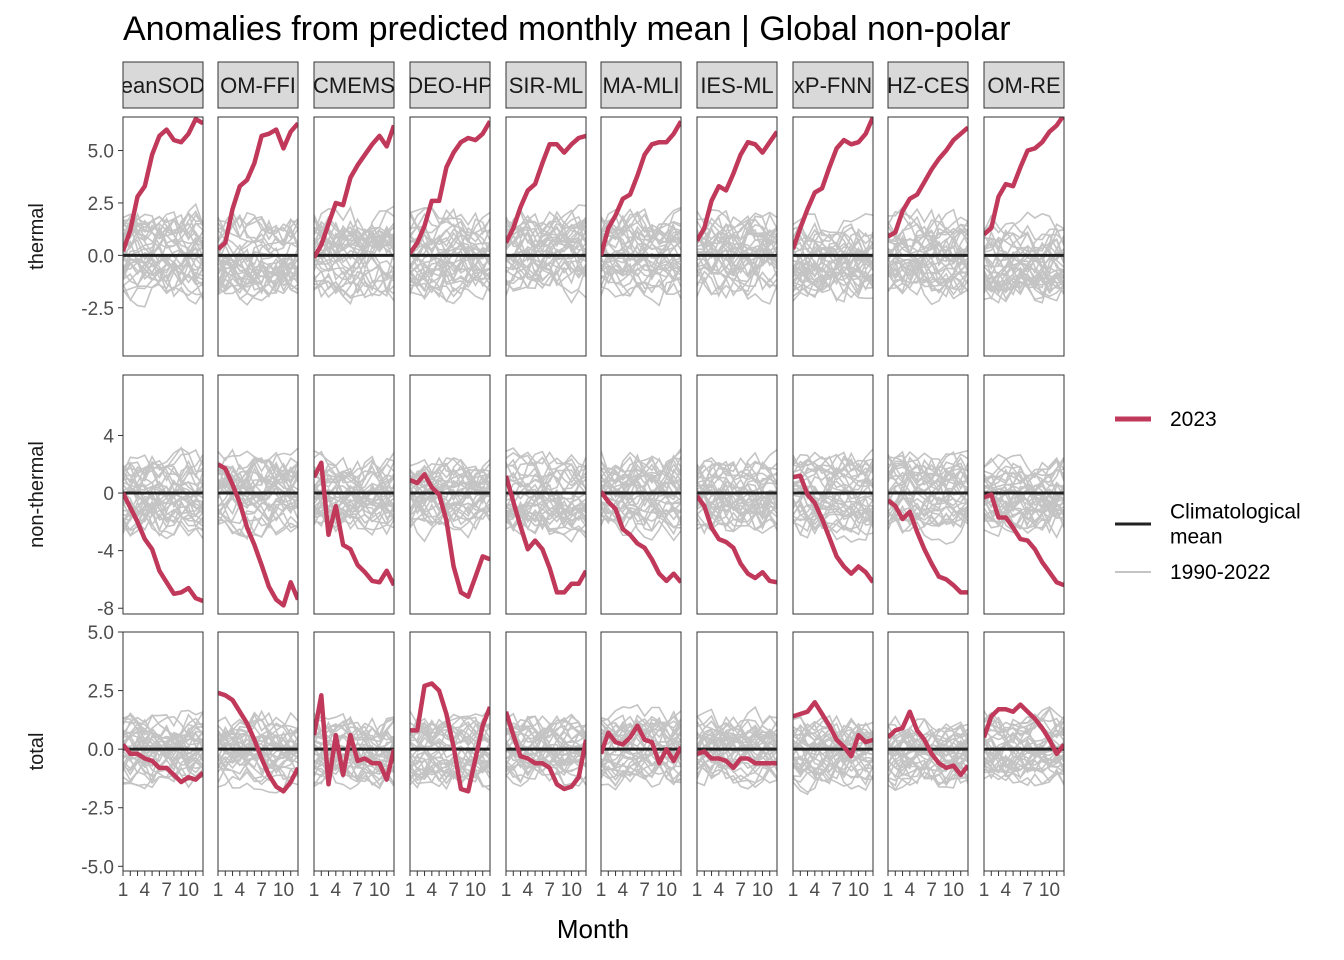 The width and height of the screenshot is (1344, 960). I want to click on y-tick-label: -4, so click(105, 552).